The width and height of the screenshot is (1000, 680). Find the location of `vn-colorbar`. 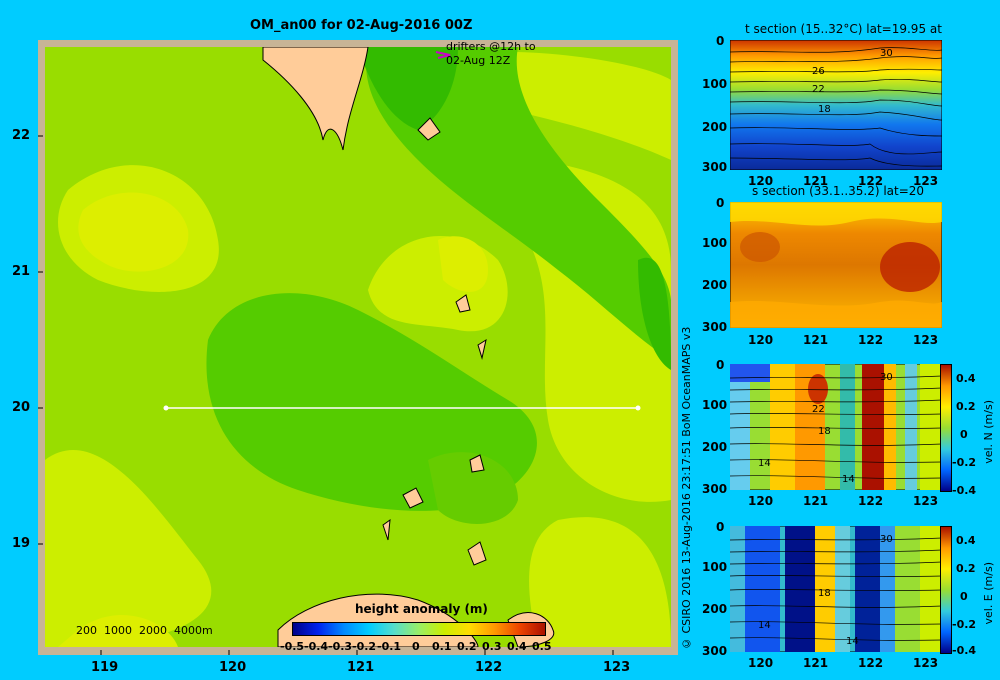

vn-colorbar is located at coordinates (946, 428).